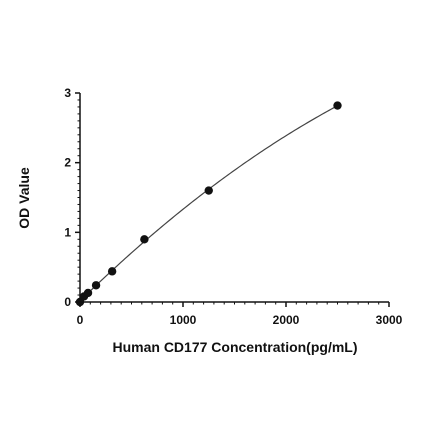  Describe the element at coordinates (72, 197) in the screenshot. I see `y-axis: 0 1 2 3` at that location.